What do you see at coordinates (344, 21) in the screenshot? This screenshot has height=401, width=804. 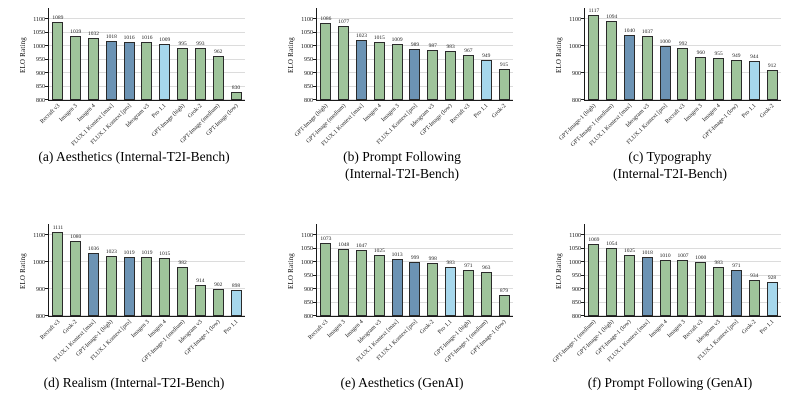 I see `bar-value-label: 1077` at bounding box center [344, 21].